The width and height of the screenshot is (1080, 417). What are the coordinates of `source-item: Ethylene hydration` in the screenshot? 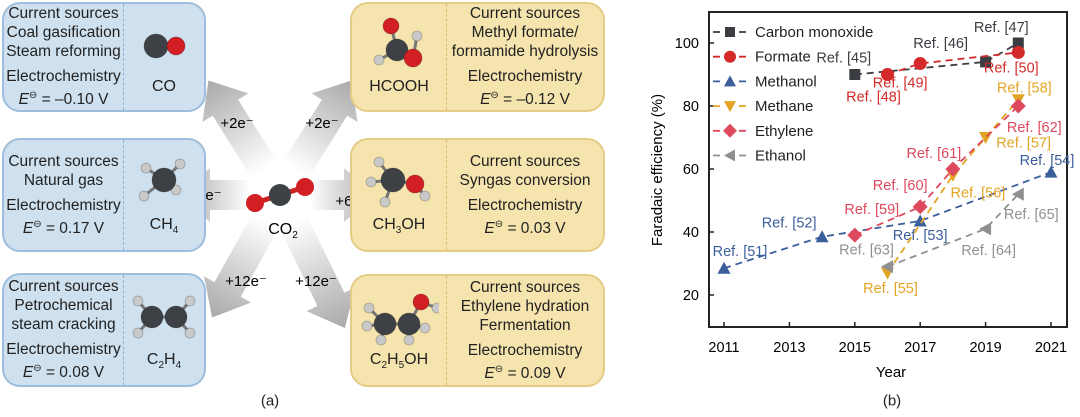 It's located at (525, 306).